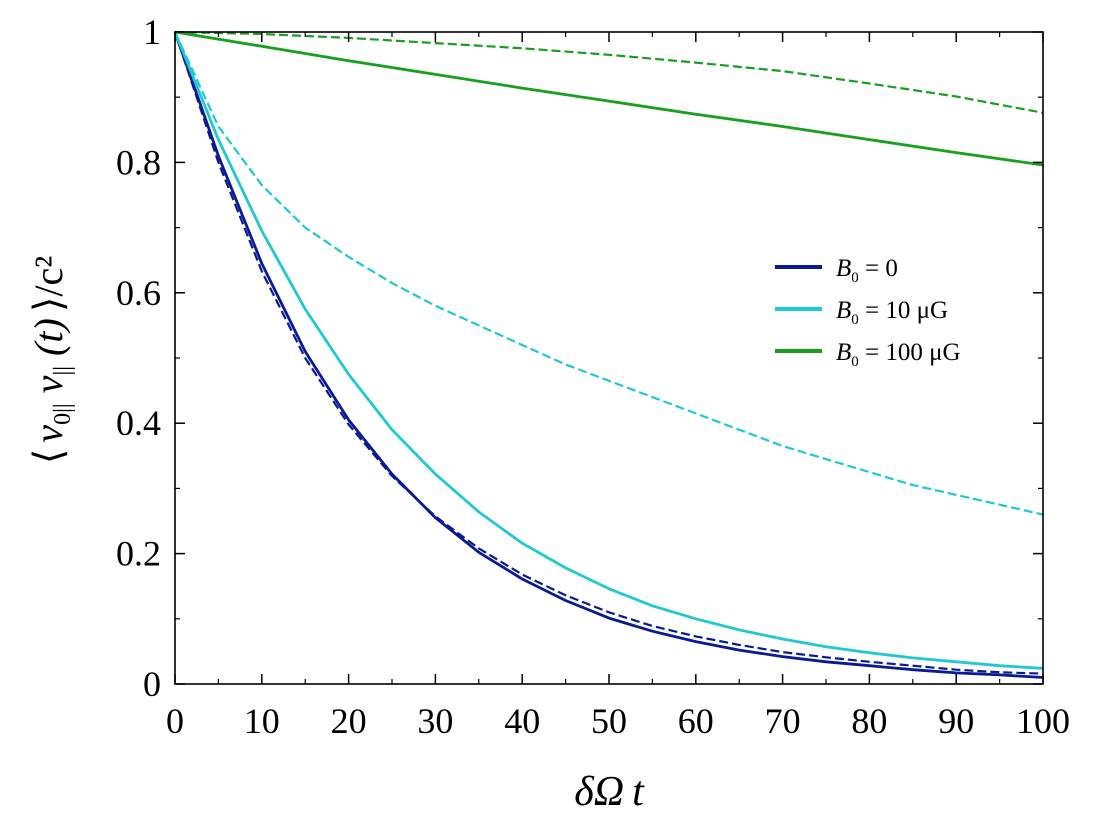 The height and width of the screenshot is (825, 1098). What do you see at coordinates (138, 162) in the screenshot?
I see `y-tick-label: 0.8` at bounding box center [138, 162].